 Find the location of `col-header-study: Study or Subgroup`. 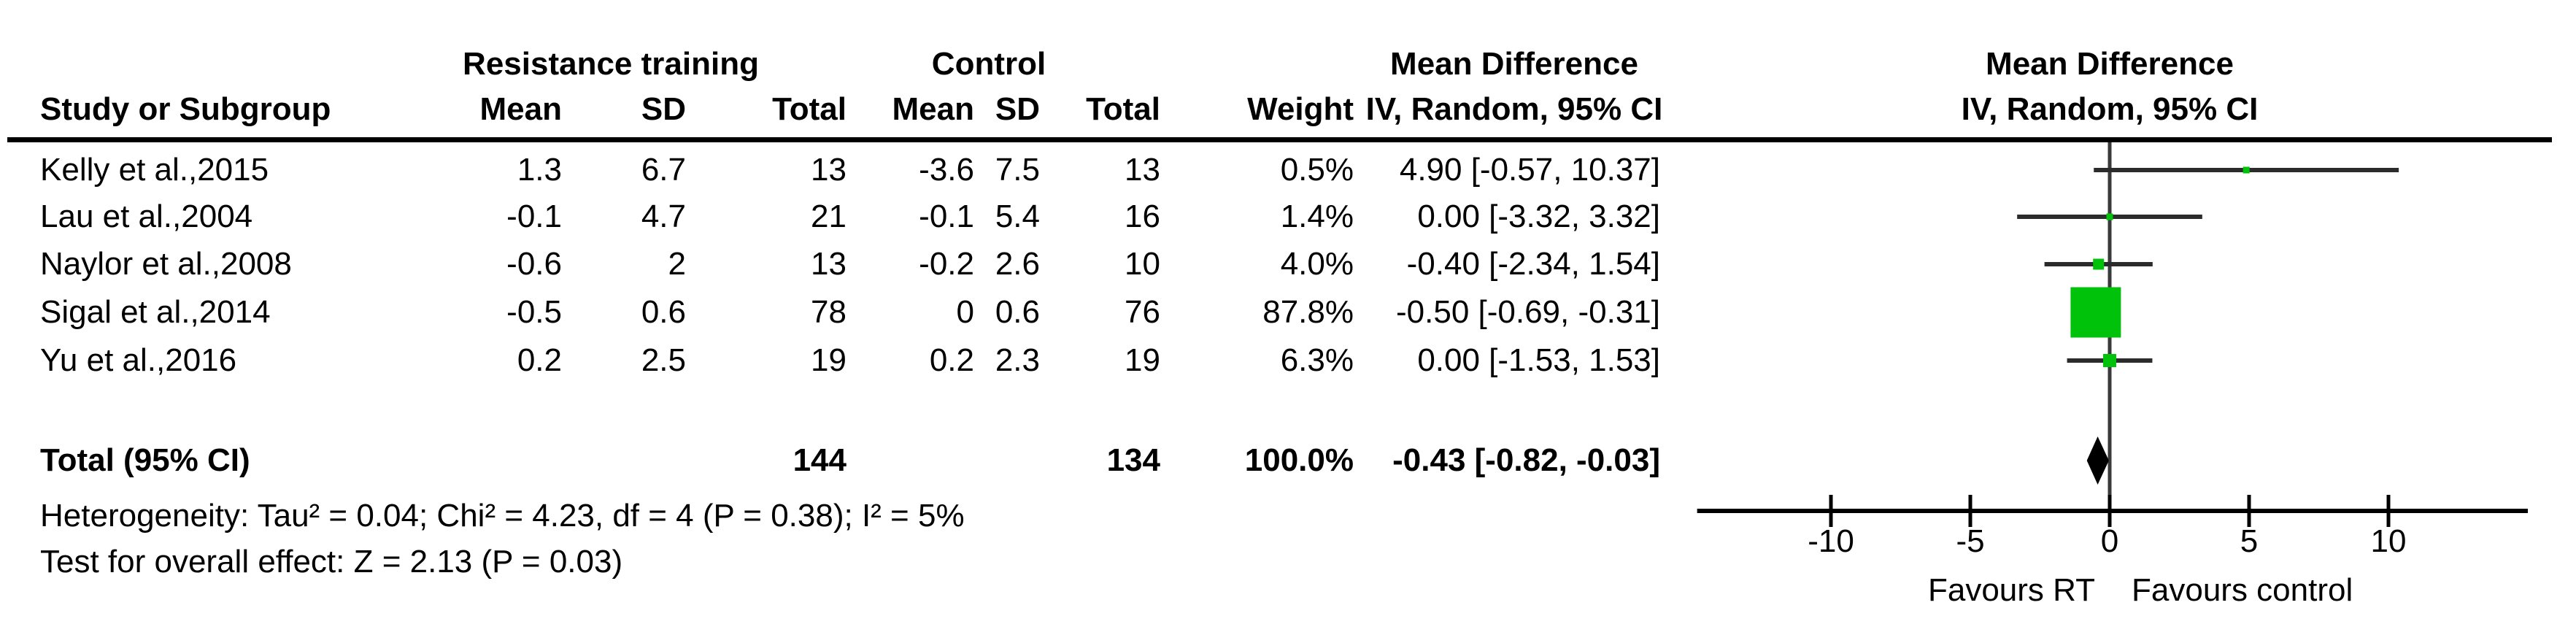

col-header-study: Study or Subgroup is located at coordinates (185, 109).